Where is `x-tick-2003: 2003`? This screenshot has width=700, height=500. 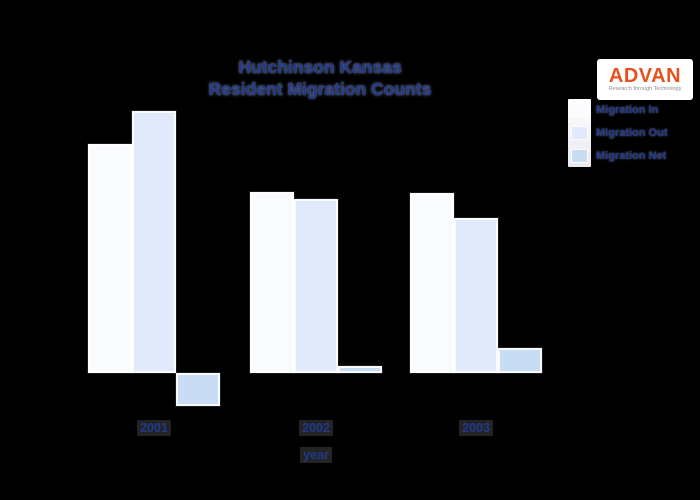
x-tick-2003: 2003 is located at coordinates (476, 428).